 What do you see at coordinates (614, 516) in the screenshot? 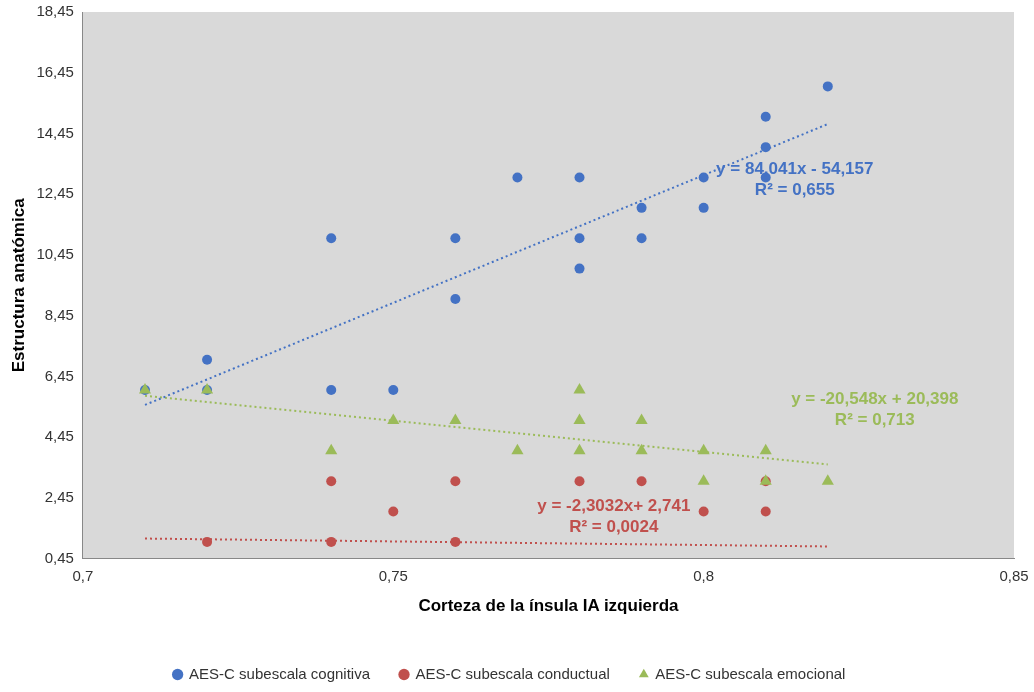
I see `annotation: y = -2,3032x+ 2,741 R² = 0,0024` at bounding box center [614, 516].